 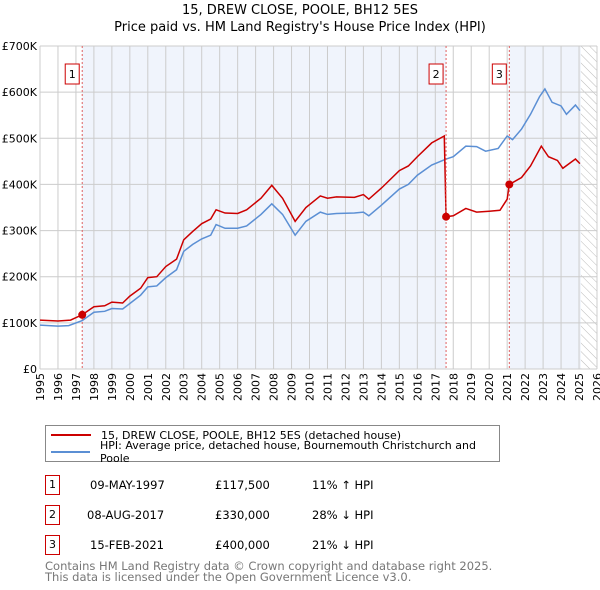 I want to click on transaction-date: 08-AUG-2017, so click(x=126, y=515).